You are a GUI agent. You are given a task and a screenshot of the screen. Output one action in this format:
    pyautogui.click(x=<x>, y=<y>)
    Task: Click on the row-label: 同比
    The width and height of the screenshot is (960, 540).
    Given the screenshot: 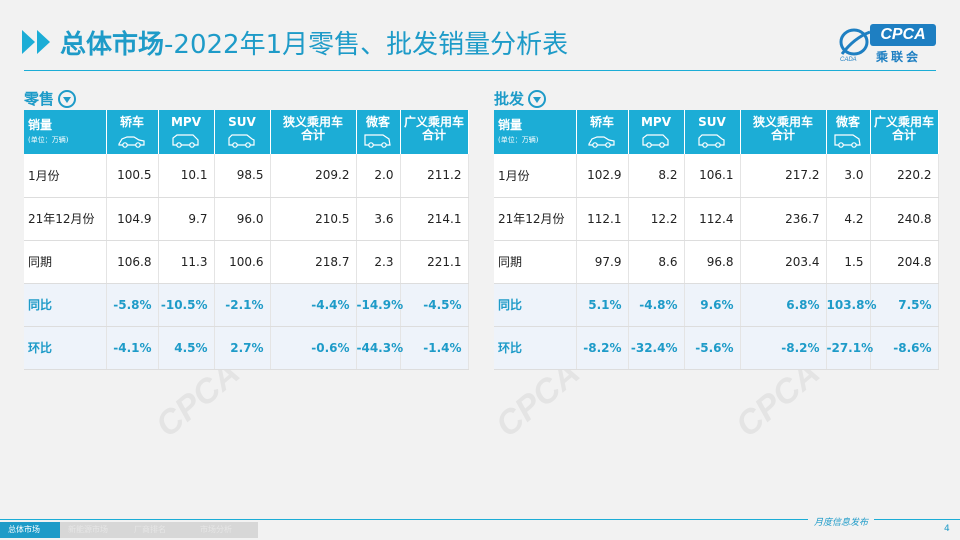 What is the action you would take?
    pyautogui.click(x=535, y=305)
    